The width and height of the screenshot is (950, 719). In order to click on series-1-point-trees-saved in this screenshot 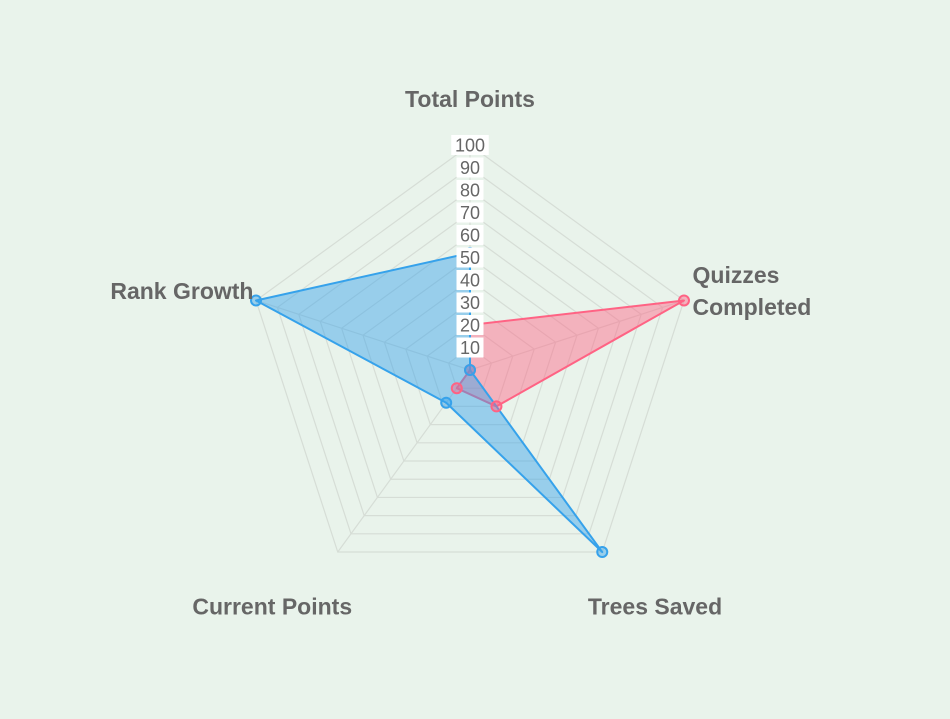, I will do `click(496, 406)`.